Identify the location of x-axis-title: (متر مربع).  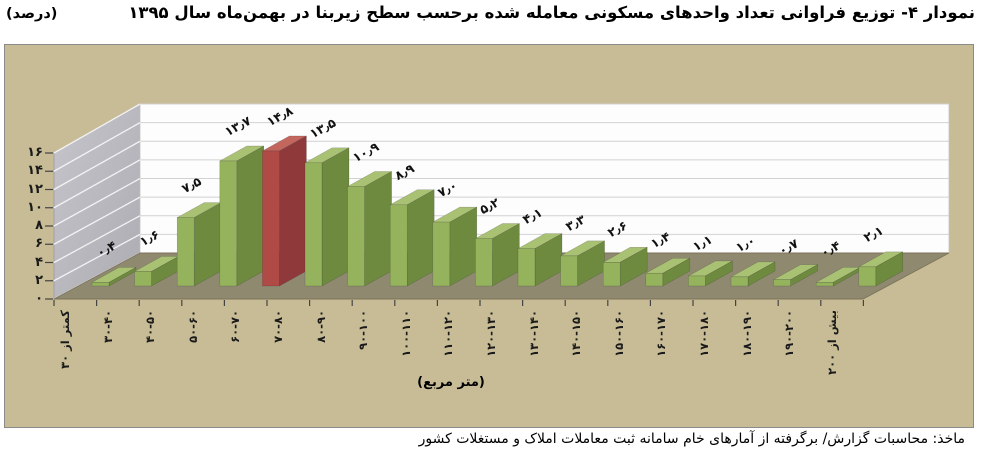
(451, 382).